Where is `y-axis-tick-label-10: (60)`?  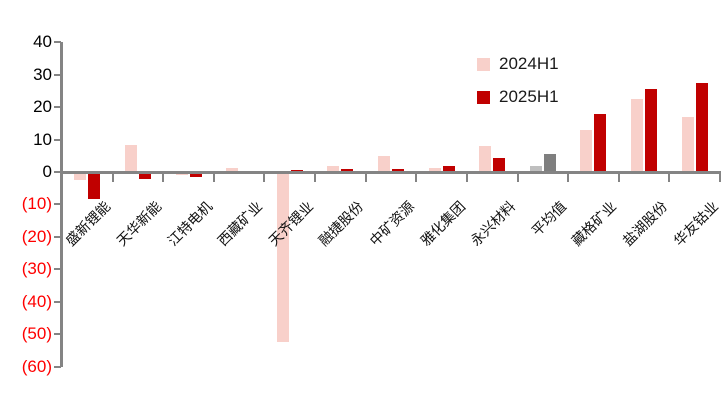 y-axis-tick-label-10: (60) is located at coordinates (36, 366).